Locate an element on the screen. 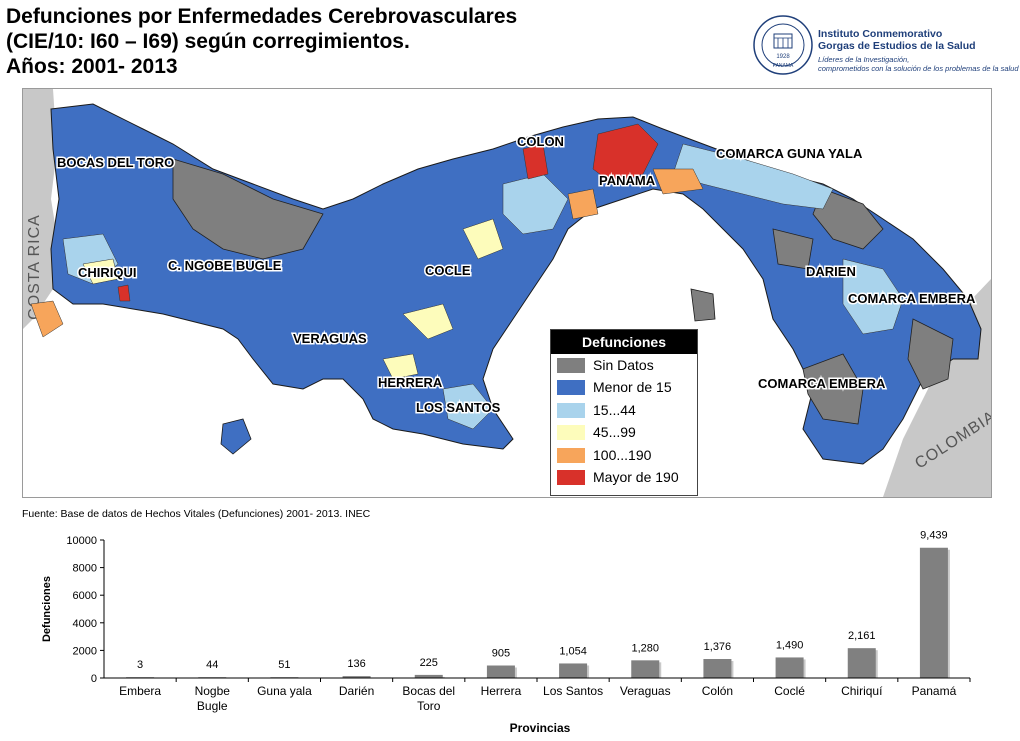 The image size is (1020, 741). island-pearl is located at coordinates (703, 305).